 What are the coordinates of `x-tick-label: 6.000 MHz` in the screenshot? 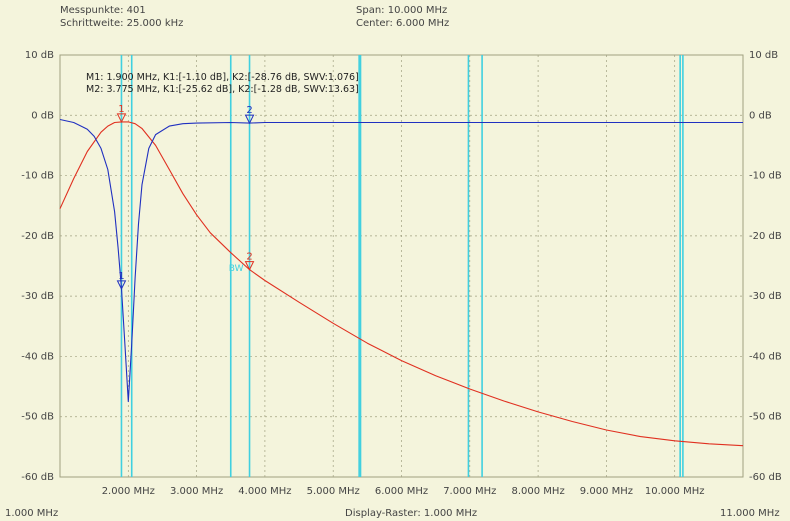 It's located at (401, 491).